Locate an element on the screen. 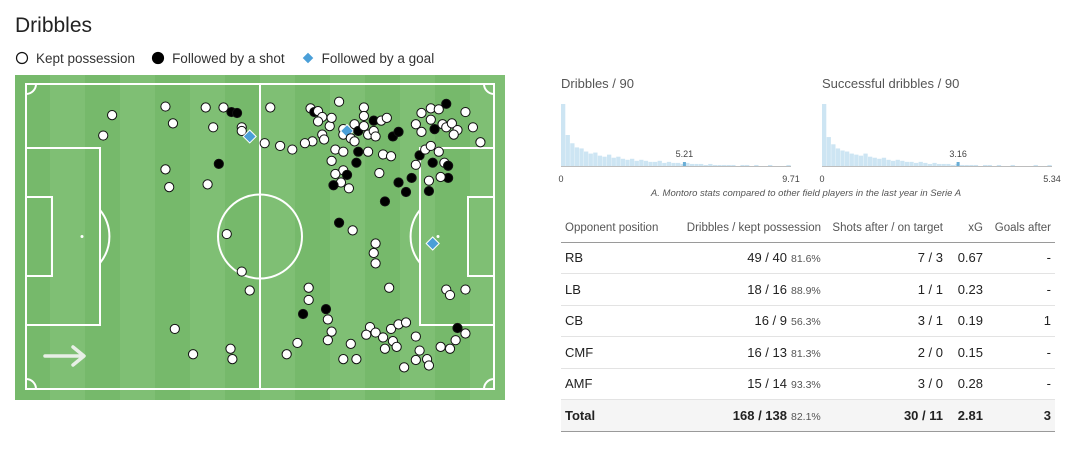 Image resolution: width=1072 pixels, height=456 pixels. header-xg: xG is located at coordinates (967, 228).